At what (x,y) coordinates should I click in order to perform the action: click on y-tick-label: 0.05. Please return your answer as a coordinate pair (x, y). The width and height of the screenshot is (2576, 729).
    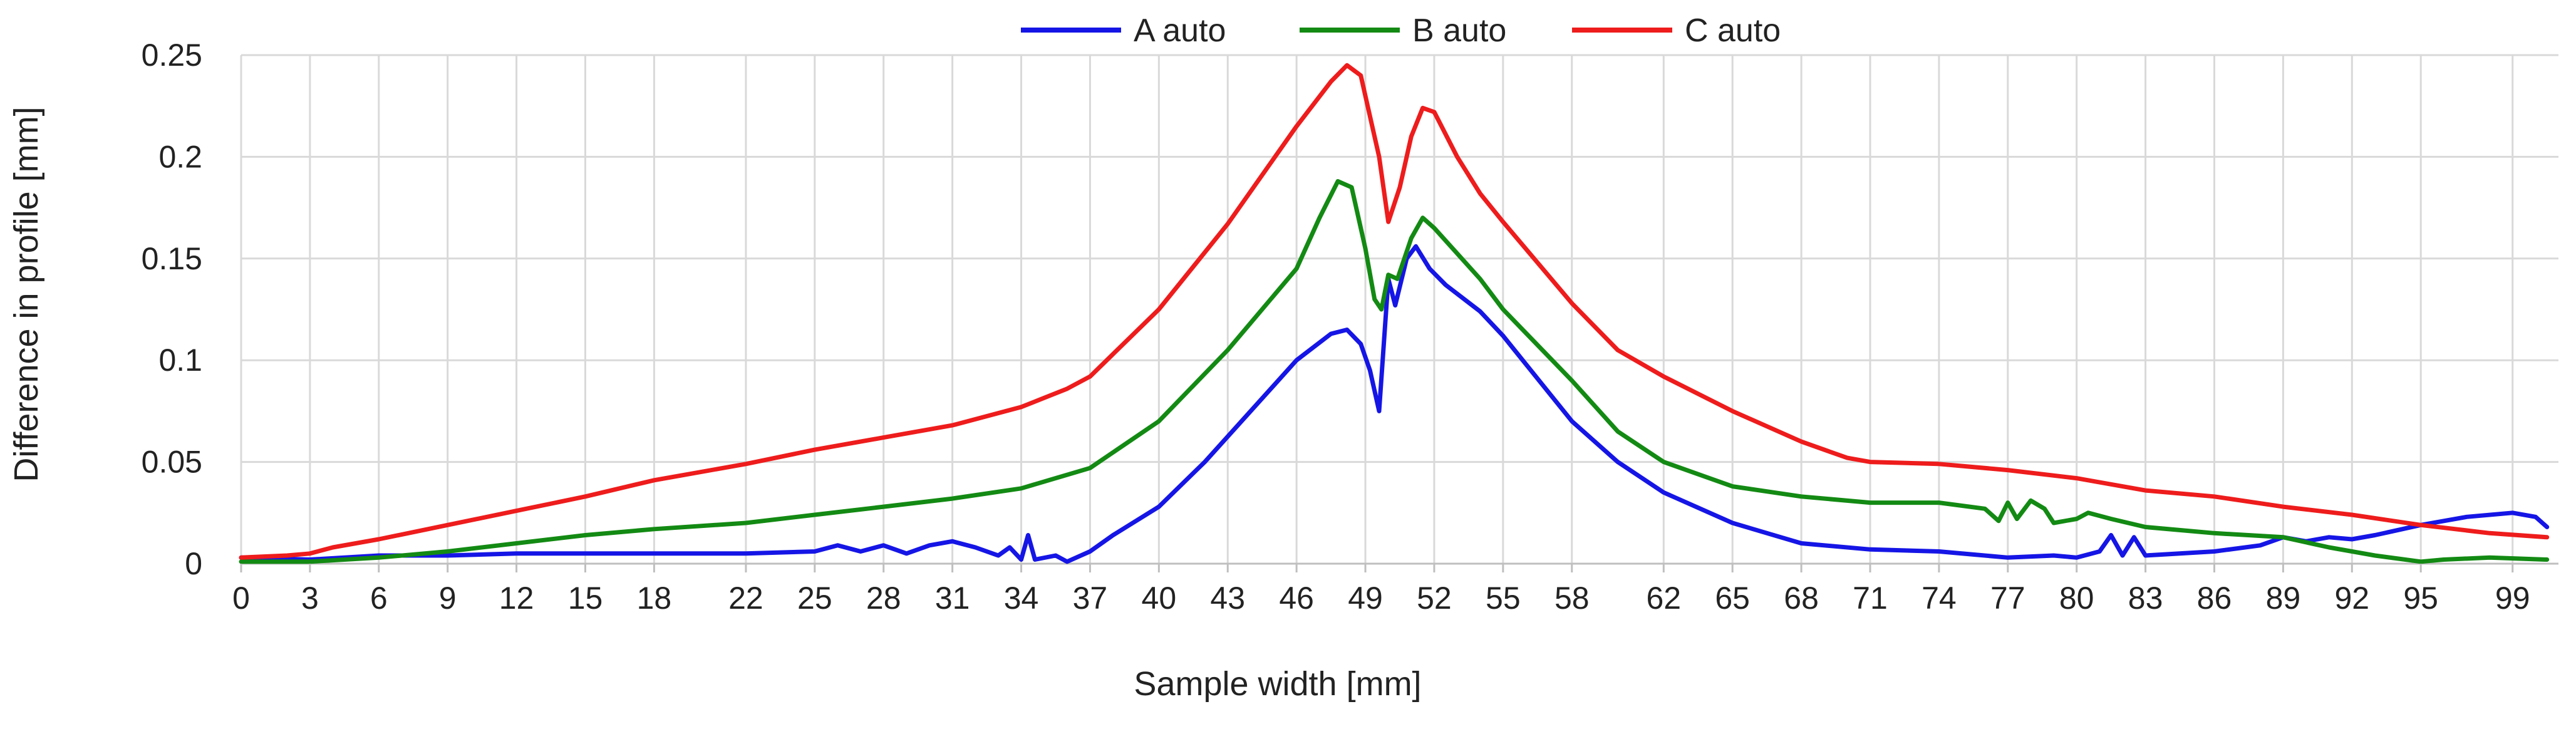
    Looking at the image, I should click on (172, 462).